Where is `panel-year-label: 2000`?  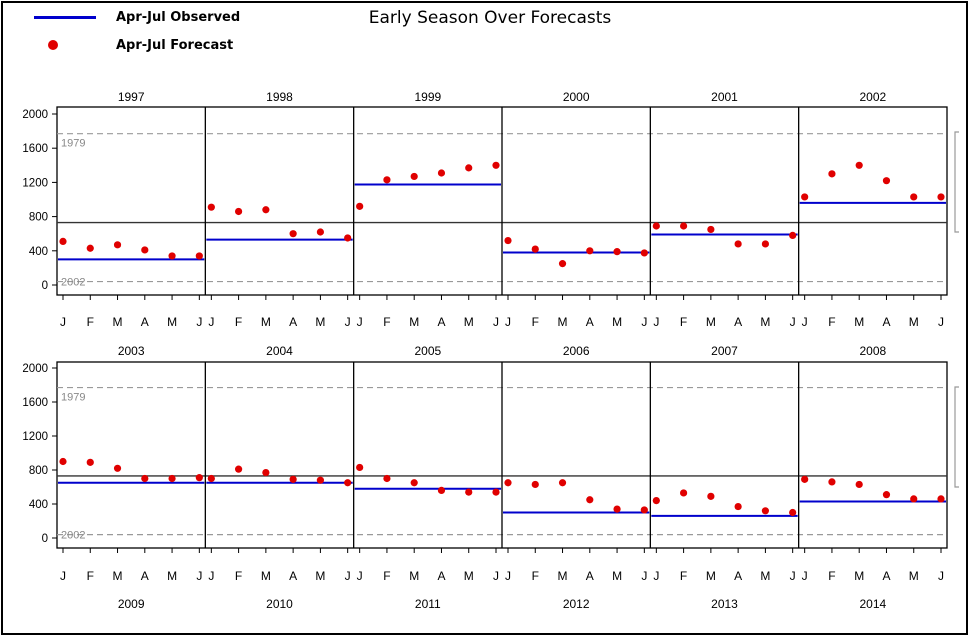 panel-year-label: 2000 is located at coordinates (576, 97).